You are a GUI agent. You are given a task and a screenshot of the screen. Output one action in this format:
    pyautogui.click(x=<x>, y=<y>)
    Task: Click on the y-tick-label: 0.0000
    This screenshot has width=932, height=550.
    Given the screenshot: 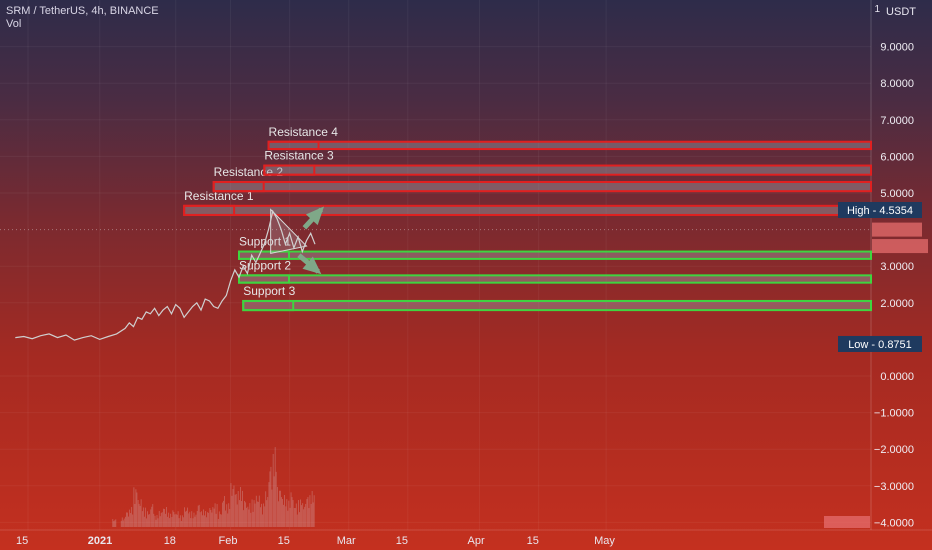 What is the action you would take?
    pyautogui.click(x=897, y=377)
    